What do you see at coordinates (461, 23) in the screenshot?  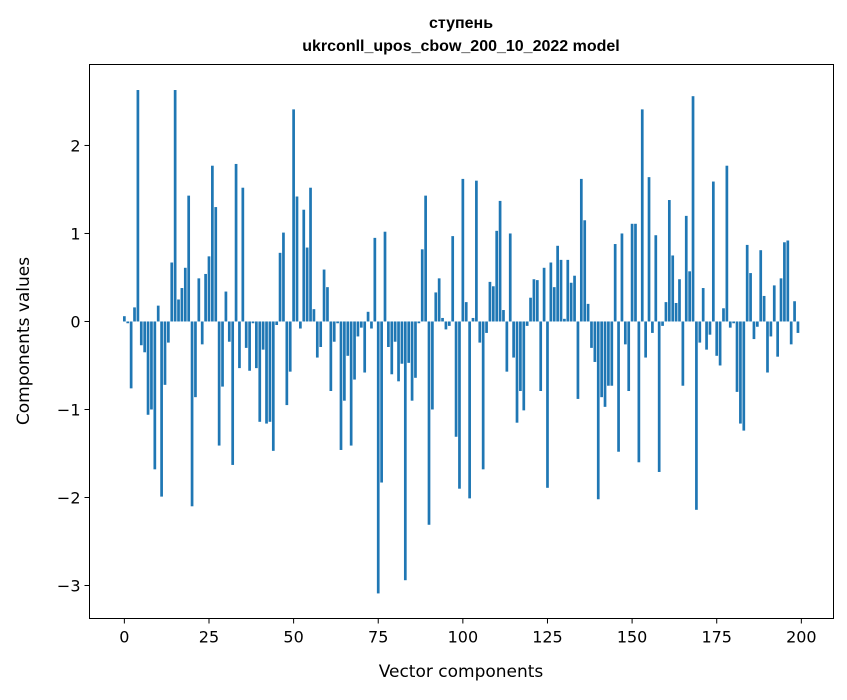 I see `chart-title: ступень` at bounding box center [461, 23].